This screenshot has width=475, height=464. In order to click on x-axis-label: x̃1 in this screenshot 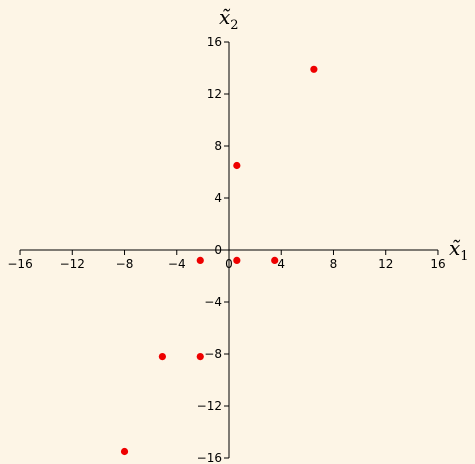, I will do `click(459, 250)`.